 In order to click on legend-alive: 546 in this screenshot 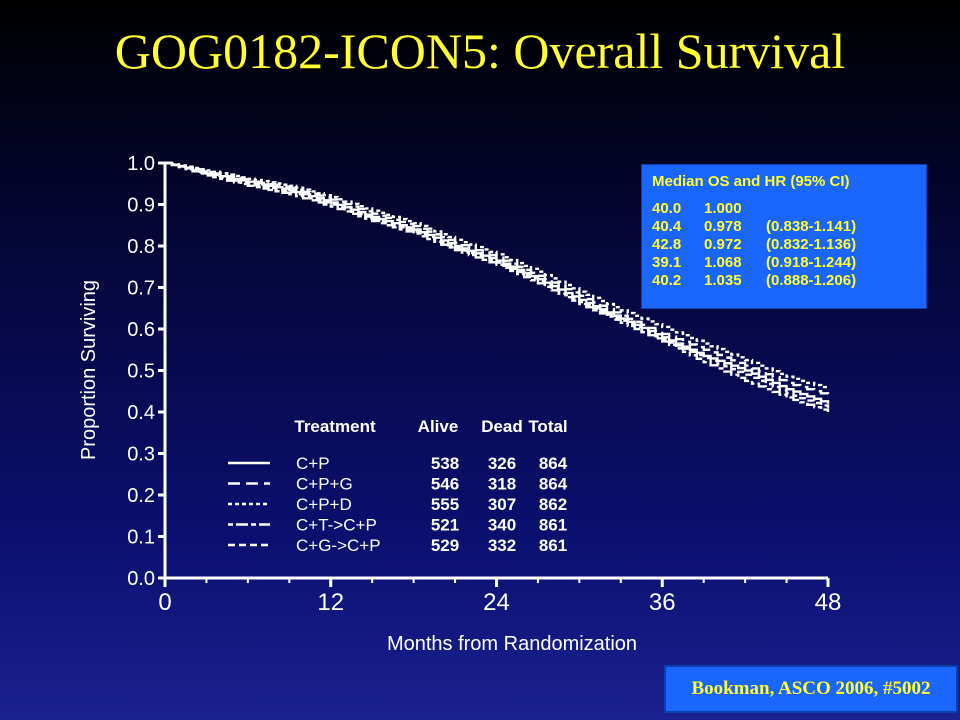, I will do `click(445, 484)`.